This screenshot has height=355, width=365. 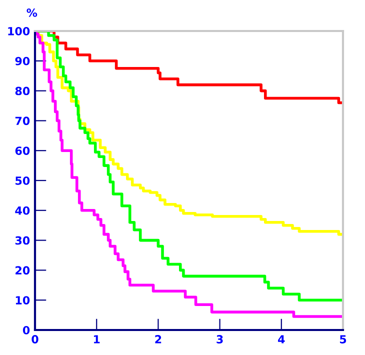 What do you see at coordinates (281, 339) in the screenshot?
I see `x-tick-label: 4` at bounding box center [281, 339].